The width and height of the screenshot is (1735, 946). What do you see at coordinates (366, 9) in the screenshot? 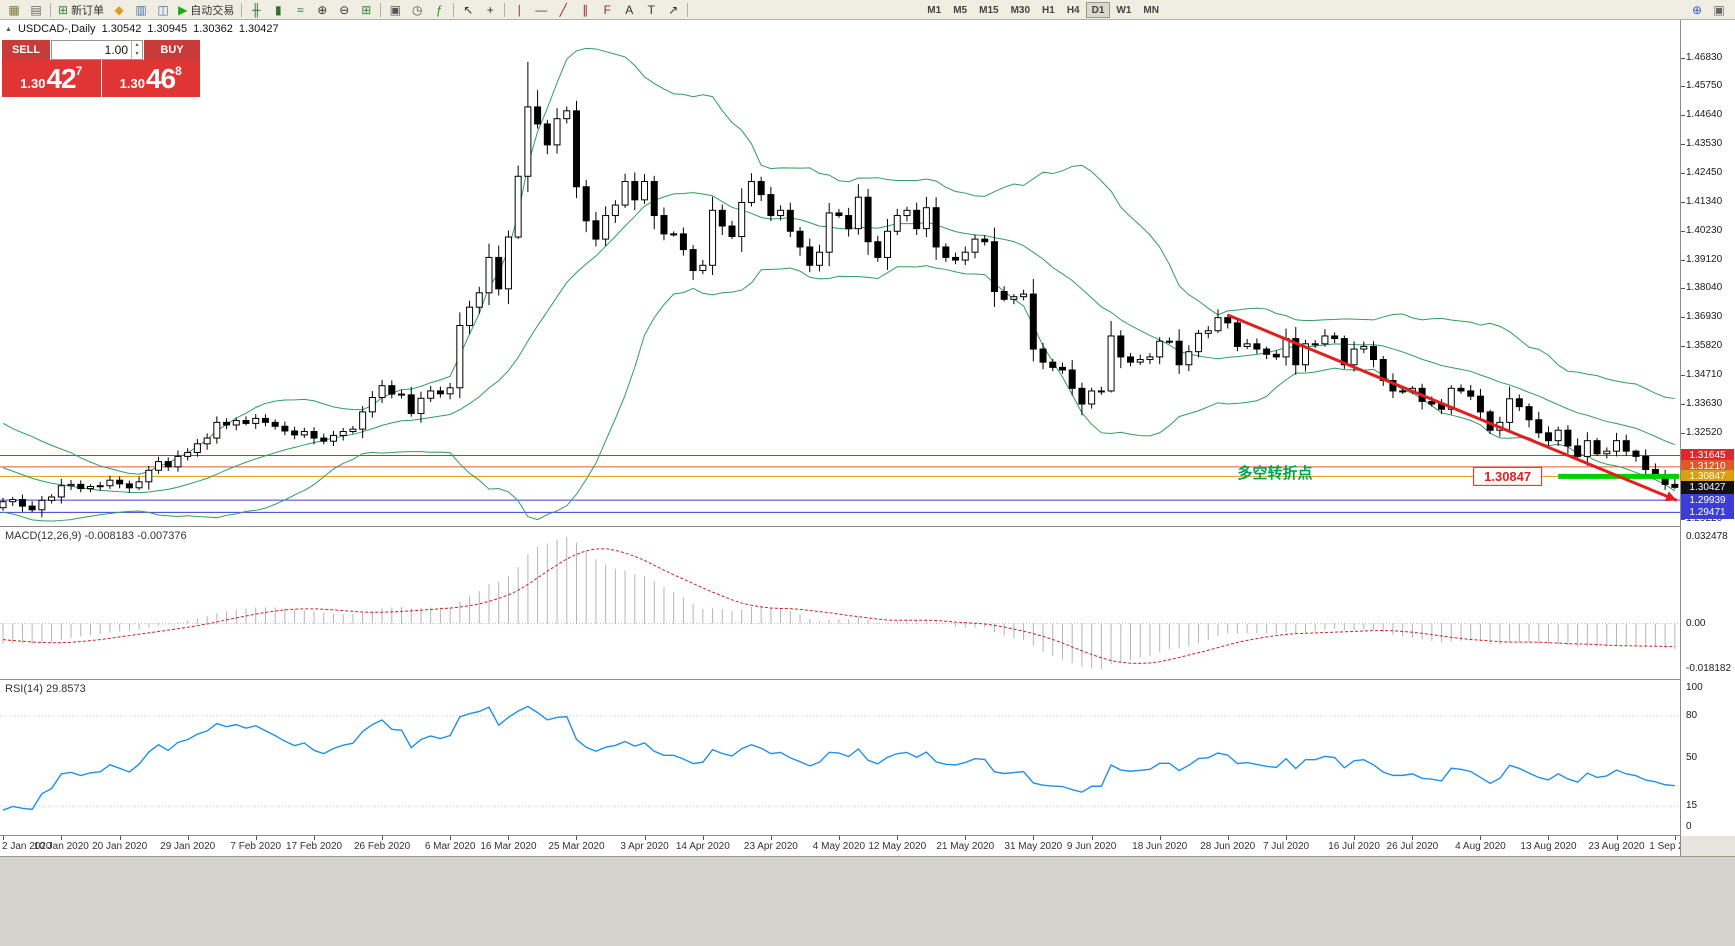
I see `tile-windows-icon: ⊞` at bounding box center [366, 9].